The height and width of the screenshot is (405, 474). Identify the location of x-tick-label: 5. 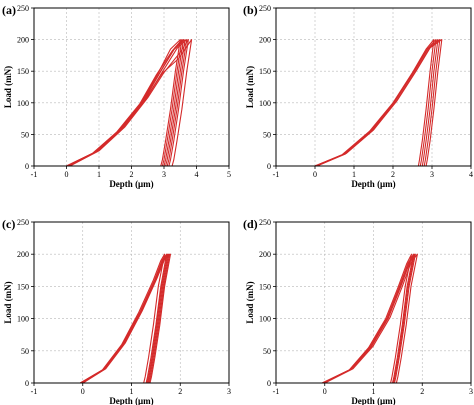
(229, 174).